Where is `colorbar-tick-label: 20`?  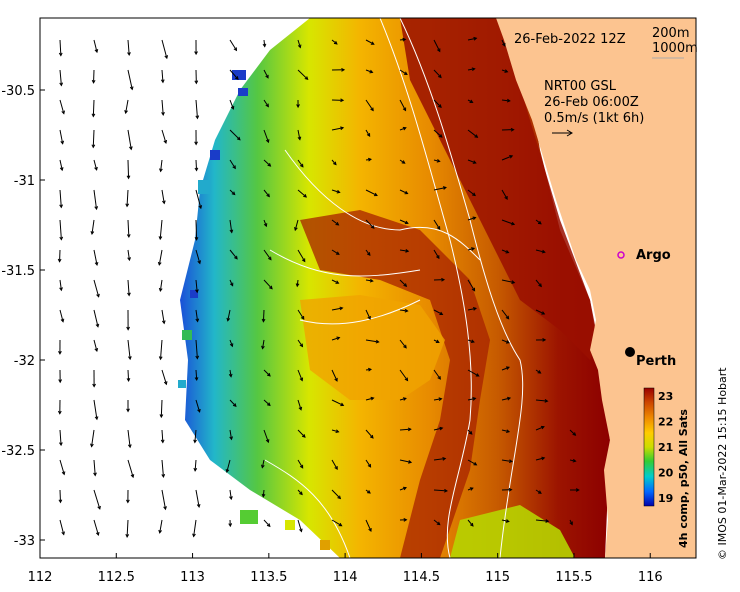
colorbar-tick-label: 20 is located at coordinates (666, 473).